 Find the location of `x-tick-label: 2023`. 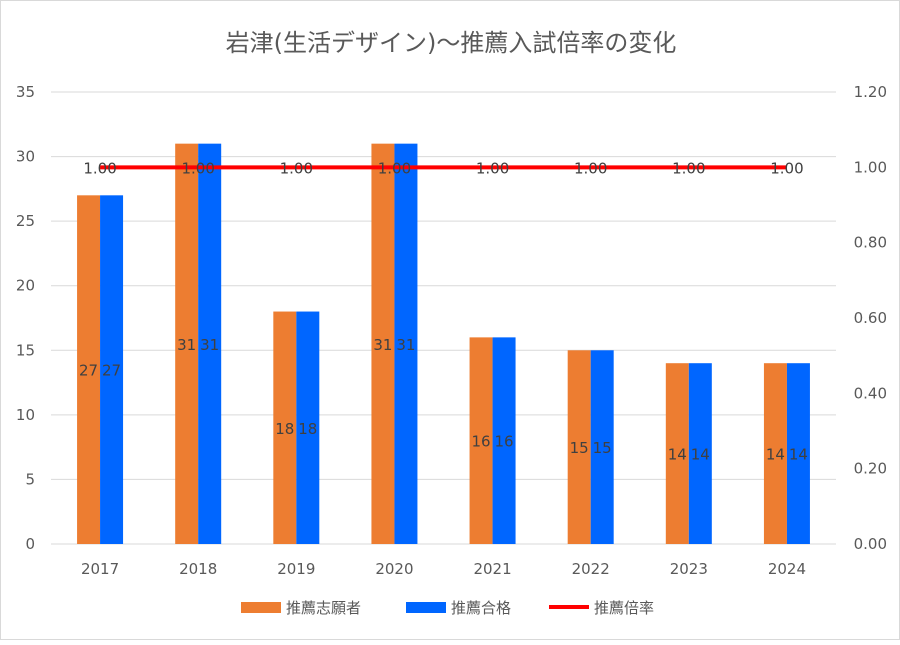

x-tick-label: 2023 is located at coordinates (689, 569).